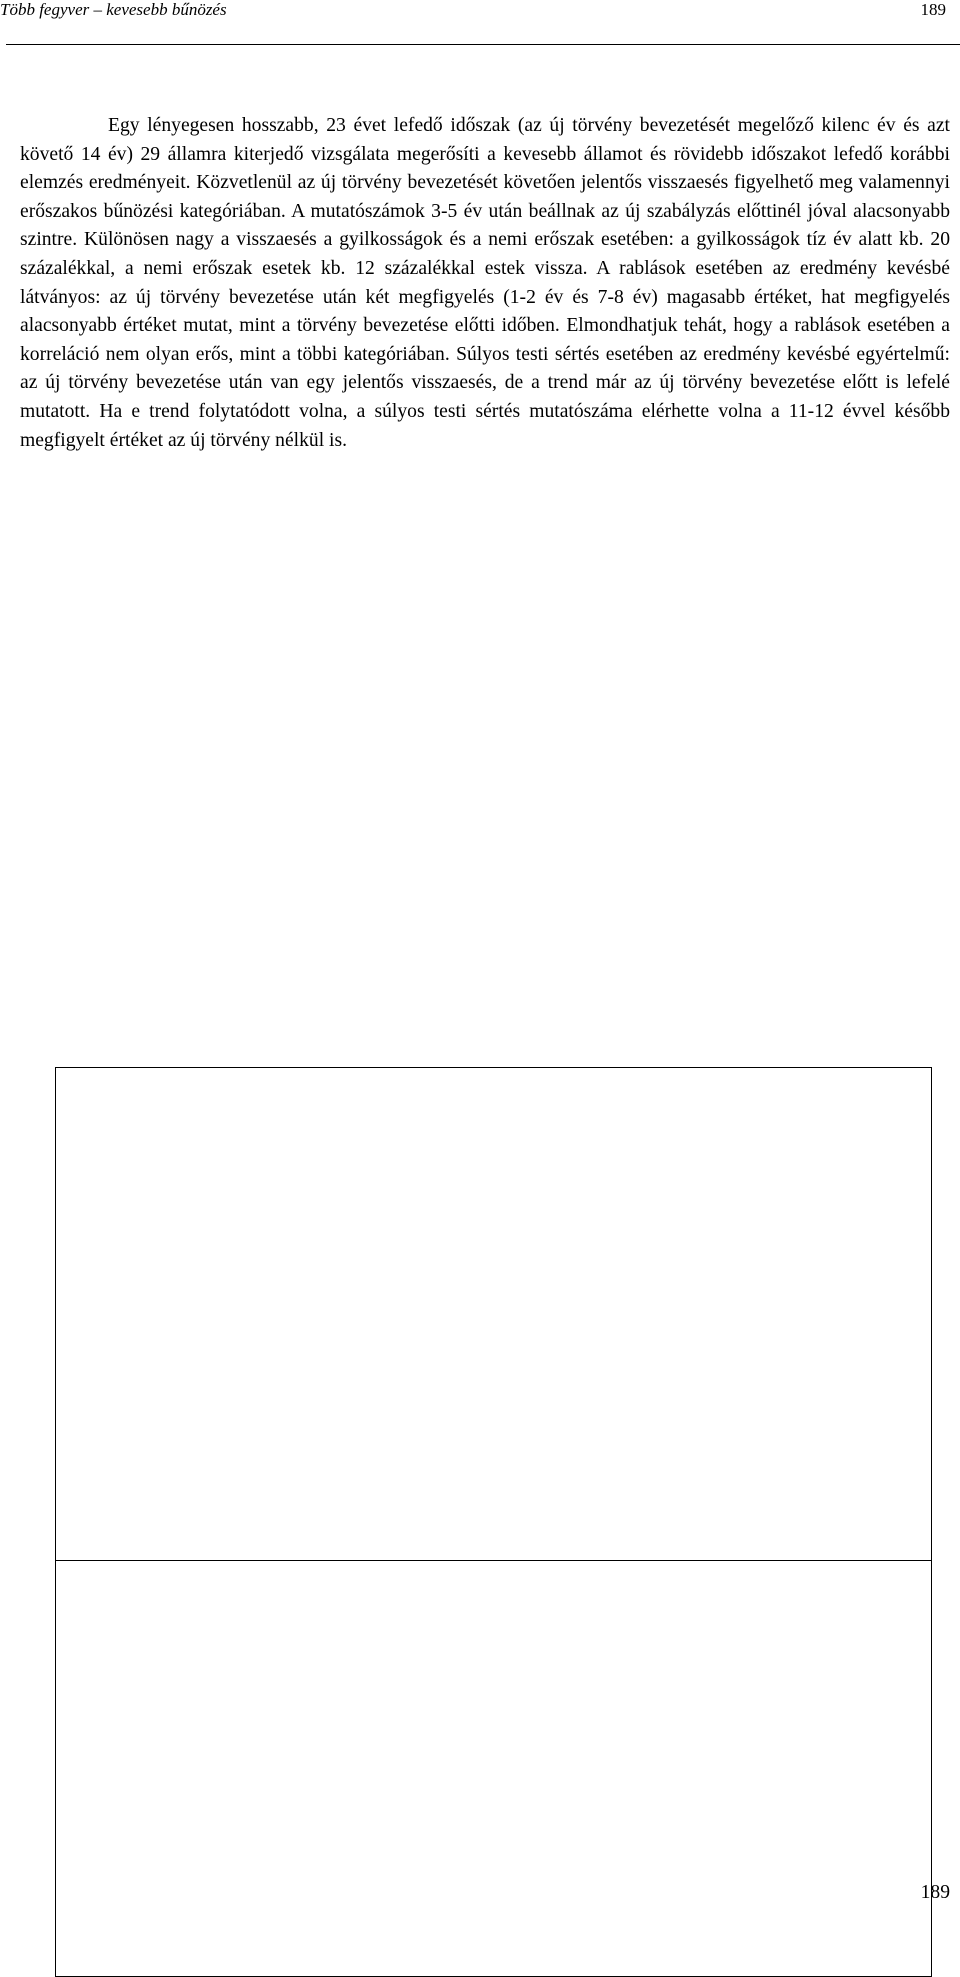 The image size is (960, 1977). Describe the element at coordinates (113, 9) in the screenshot. I see `running-header-title: Több fegyver – kevesebb bűnözés` at that location.